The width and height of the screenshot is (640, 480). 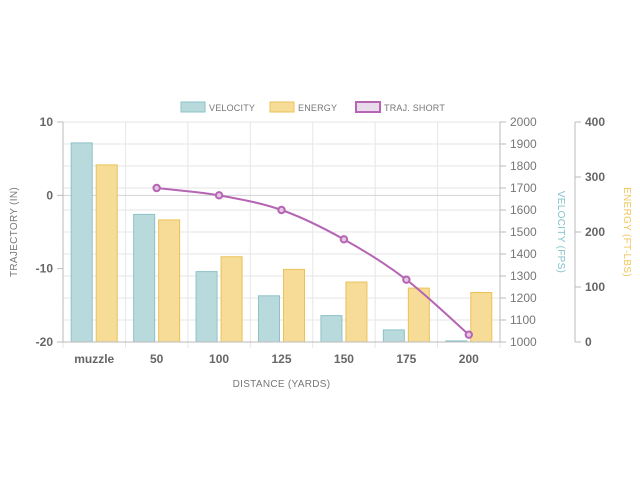 I want to click on velocity-tick-label: 1500, so click(x=523, y=232).